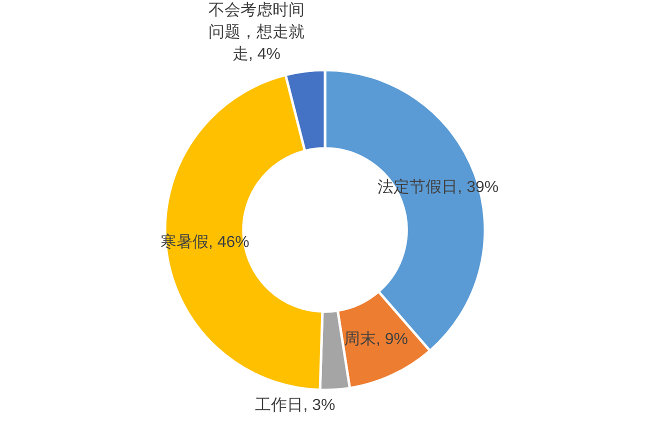  I want to click on slice-label: 不会考虑时间问题，想走就走, 4%, so click(257, 33).